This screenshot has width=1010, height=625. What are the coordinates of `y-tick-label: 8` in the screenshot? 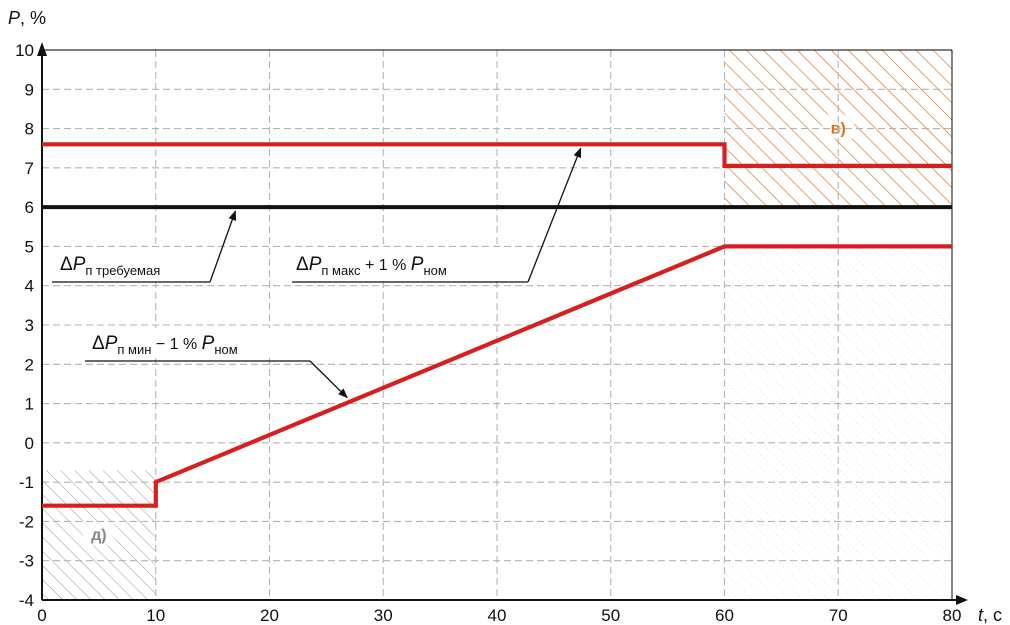 It's located at (29, 129).